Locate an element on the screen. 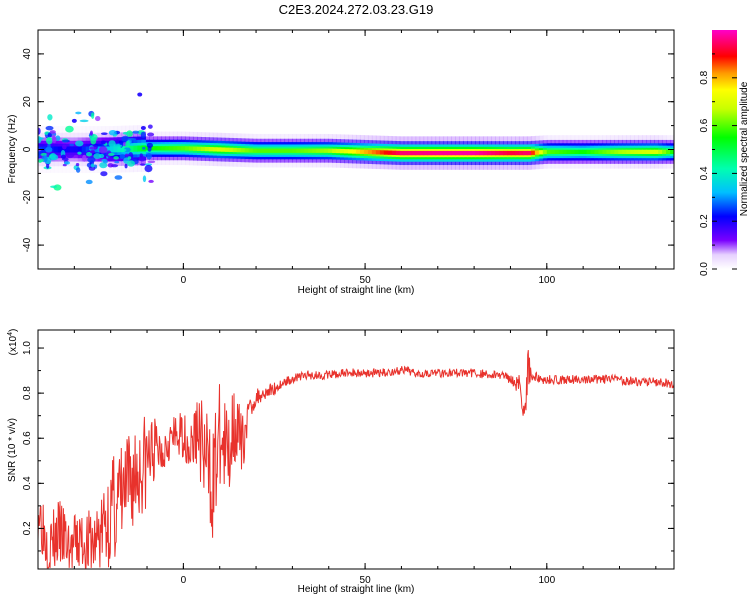 This screenshot has height=600, width=750. colorbar-label: Normalized spectral amplitude is located at coordinates (744, 148).